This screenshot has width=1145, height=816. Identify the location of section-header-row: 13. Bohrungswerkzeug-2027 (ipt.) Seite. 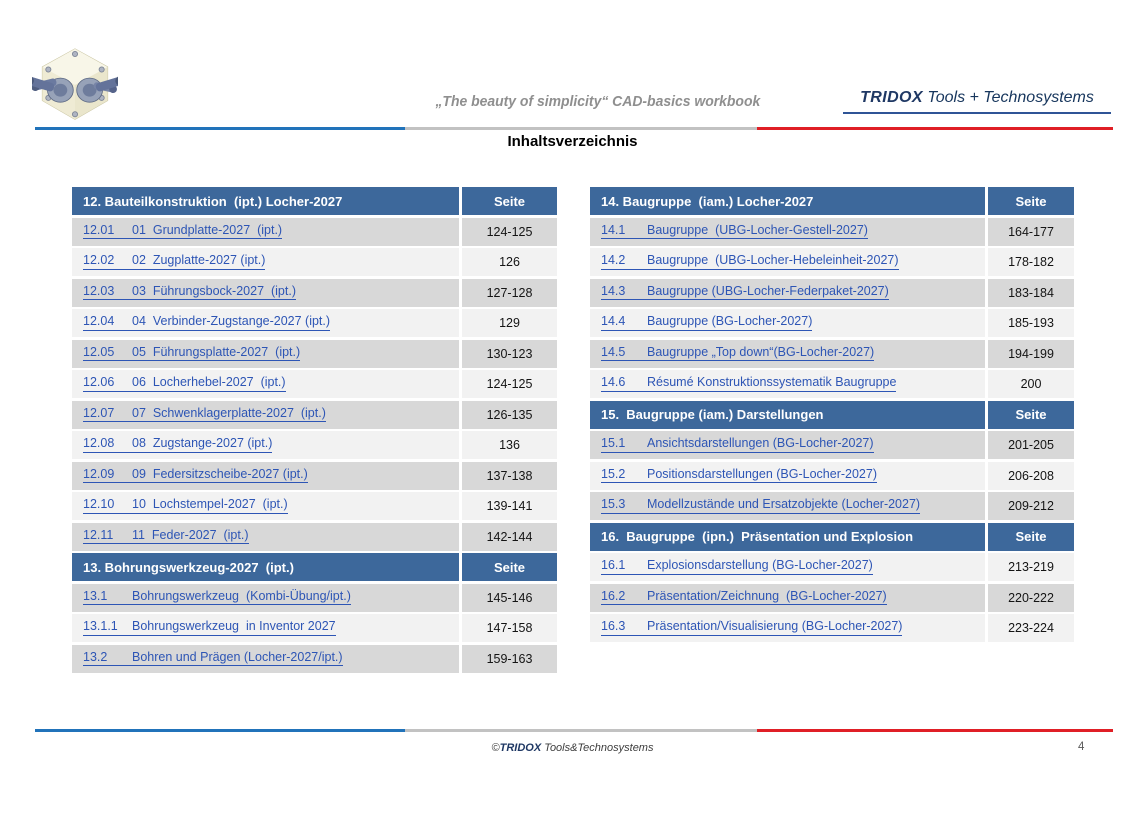
(314, 567).